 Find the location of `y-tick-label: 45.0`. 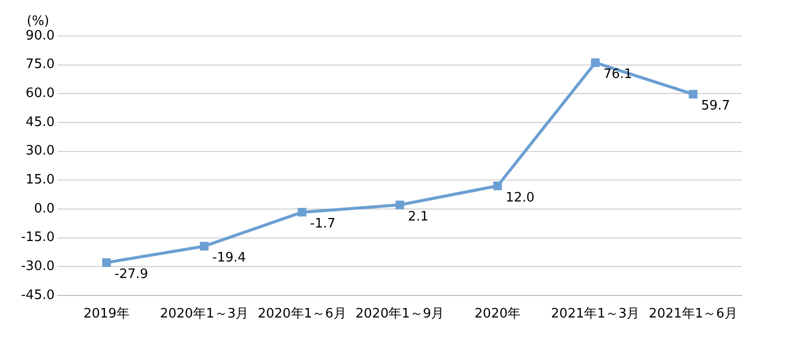

y-tick-label: 45.0 is located at coordinates (40, 122).